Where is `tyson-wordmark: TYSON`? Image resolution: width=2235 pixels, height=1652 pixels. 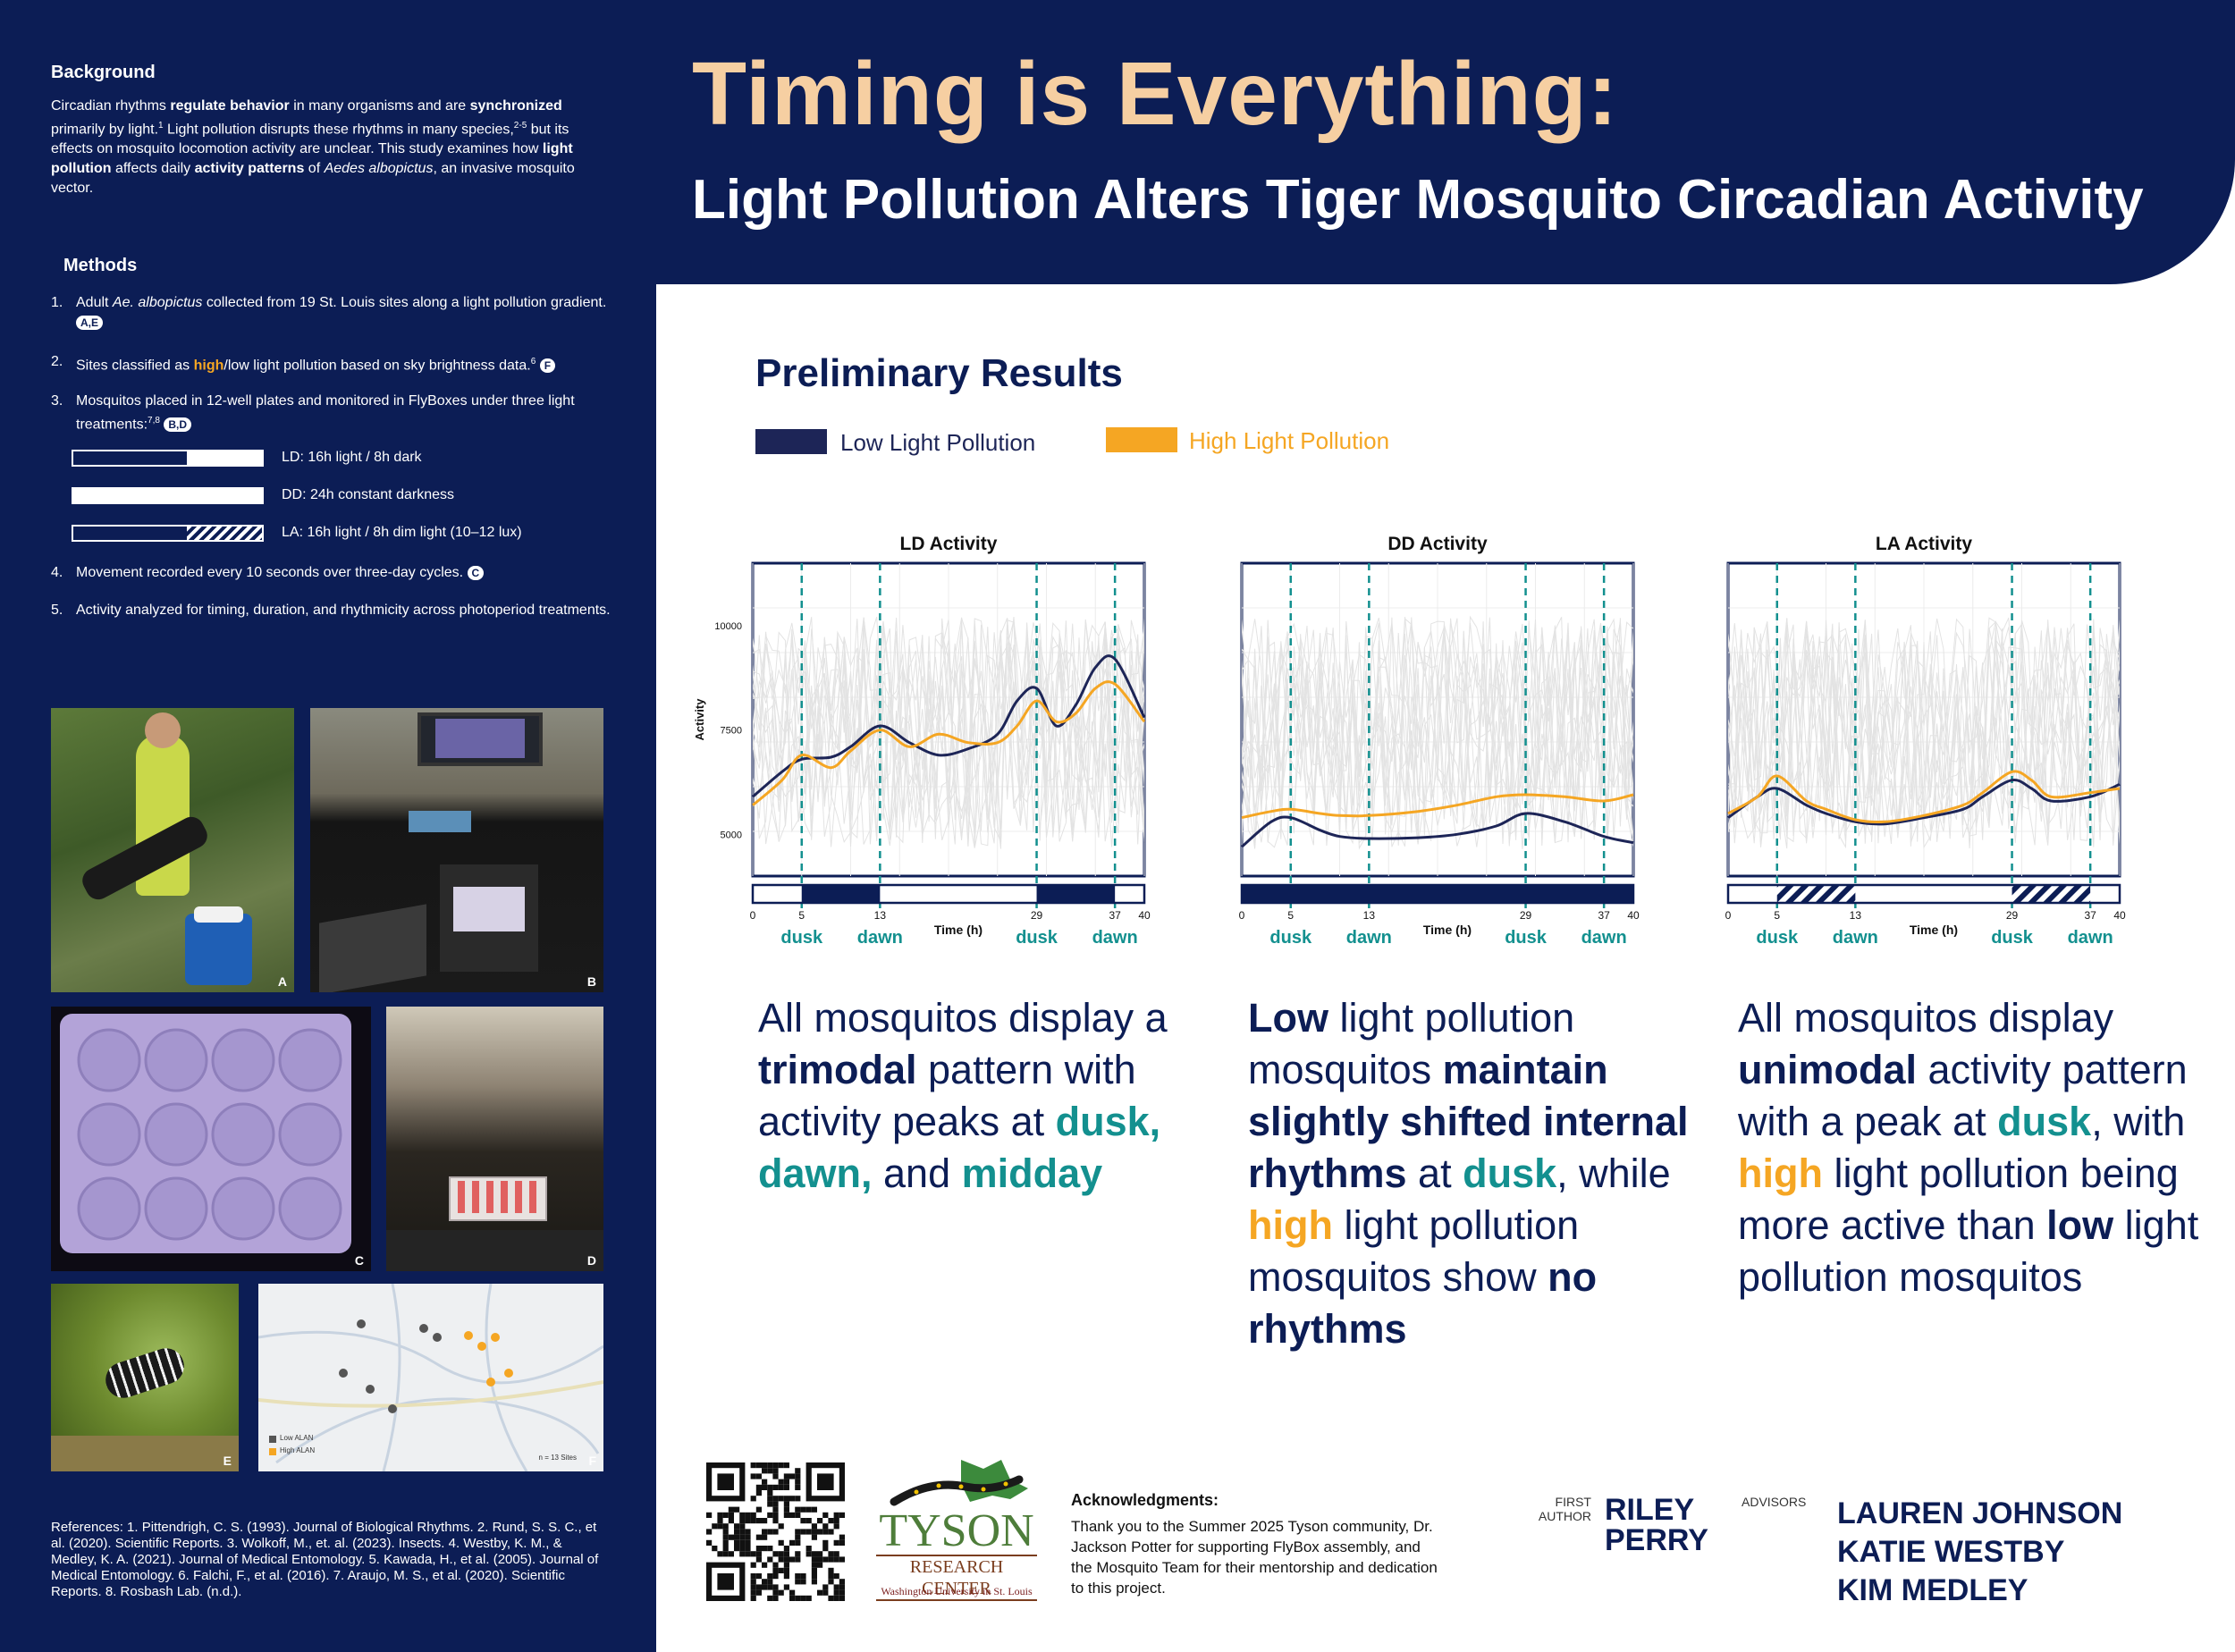 tyson-wordmark: TYSON is located at coordinates (957, 1530).